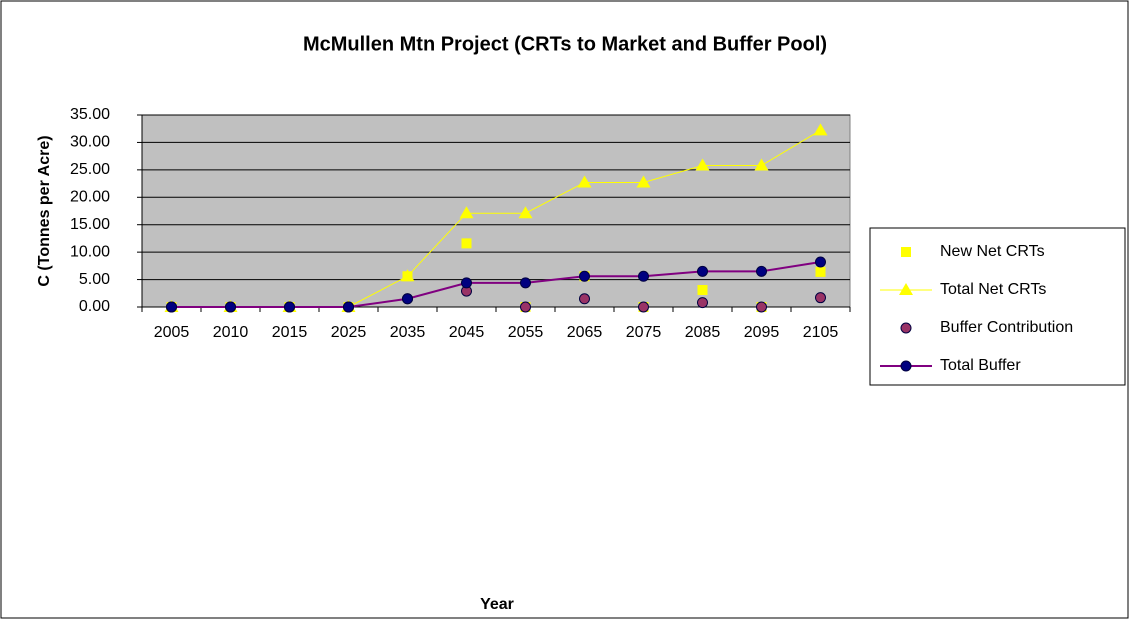 The width and height of the screenshot is (1130, 620). I want to click on x-tick-label: 2055, so click(526, 332).